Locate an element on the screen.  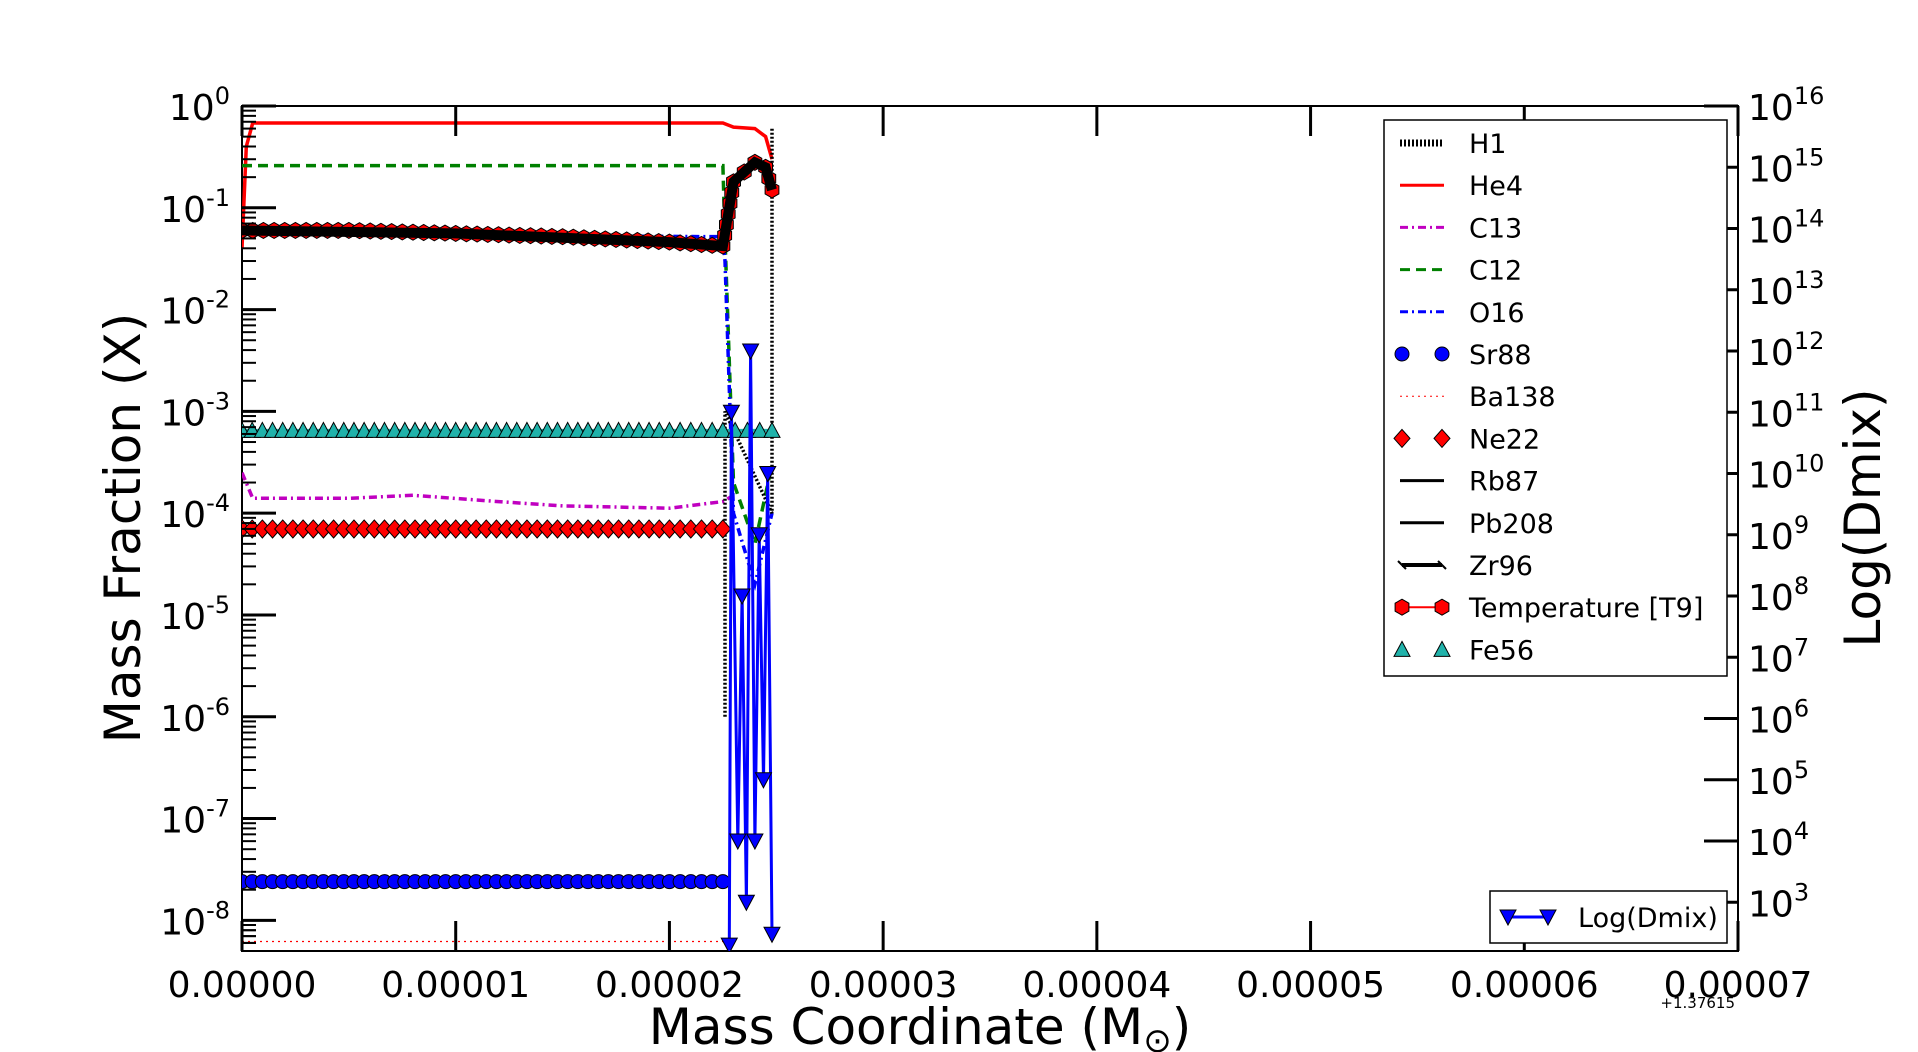
y-right-tick-label: 10⁹ is located at coordinates (1778, 534).